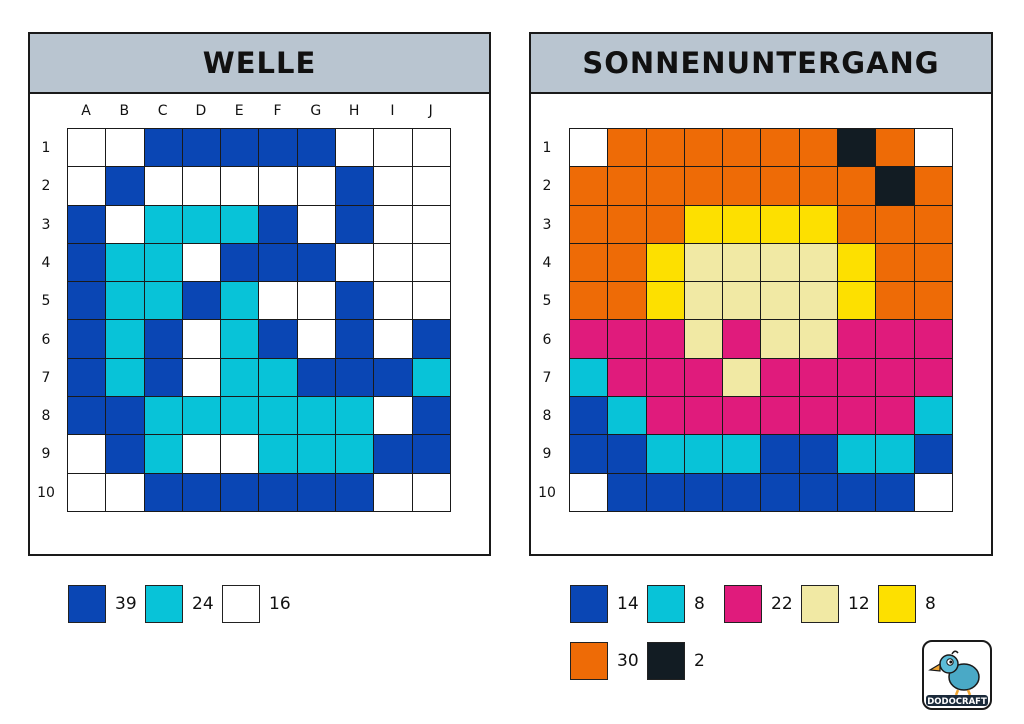 This screenshot has width=1024, height=724. I want to click on sonne-cell-r1-c6, so click(780, 148).